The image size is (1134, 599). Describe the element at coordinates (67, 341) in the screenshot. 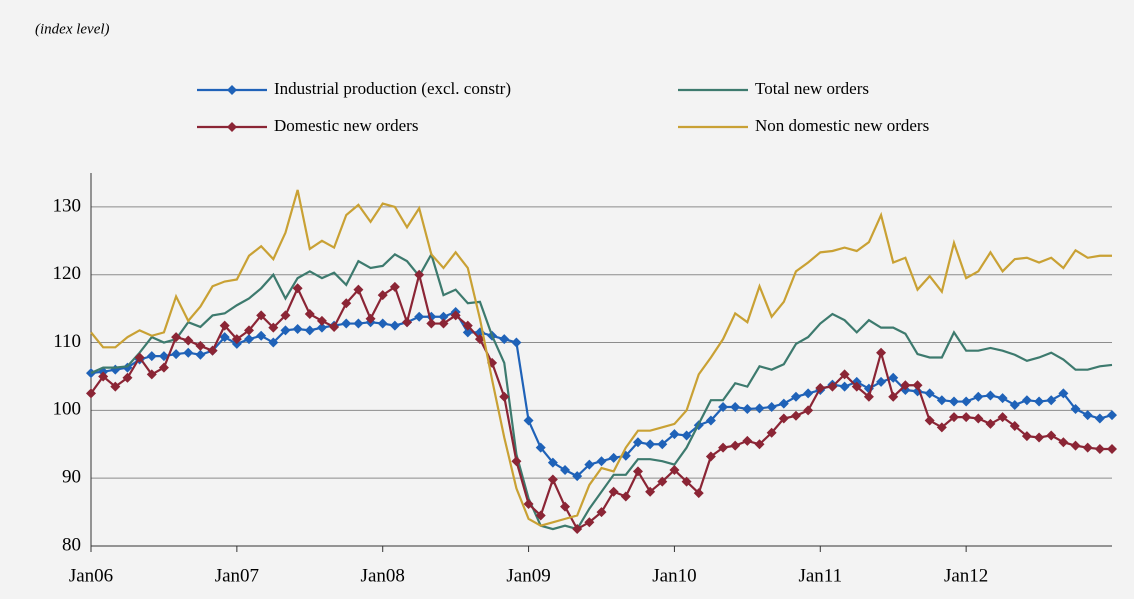

I see `y-tick-label: 110` at that location.